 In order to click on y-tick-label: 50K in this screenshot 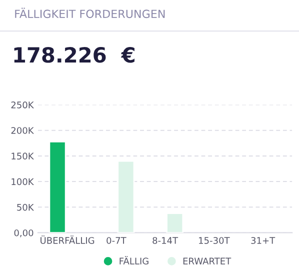, I will do `click(25, 207)`.